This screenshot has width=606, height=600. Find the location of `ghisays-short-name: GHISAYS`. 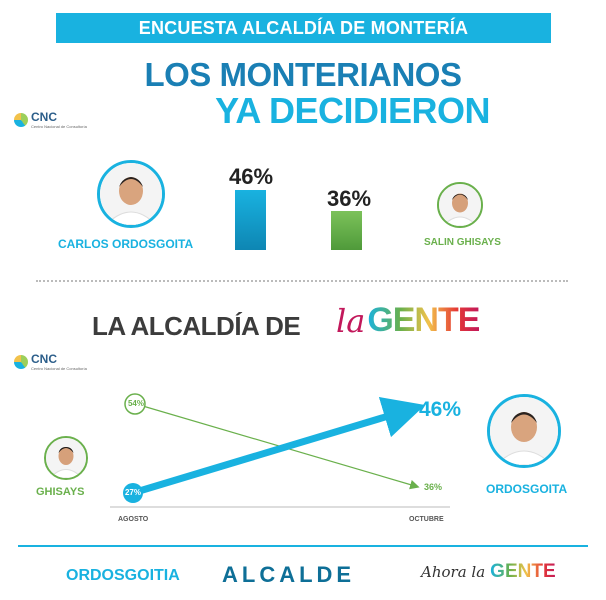

ghisays-short-name: GHISAYS is located at coordinates (60, 492).